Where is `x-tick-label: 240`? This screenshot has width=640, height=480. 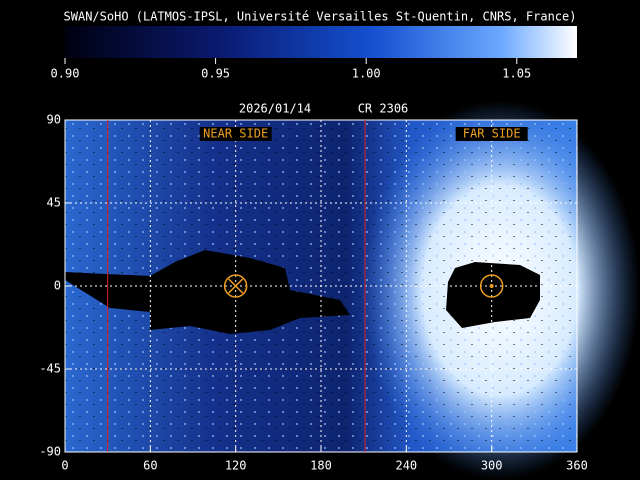
x-tick-label: 240 is located at coordinates (406, 466).